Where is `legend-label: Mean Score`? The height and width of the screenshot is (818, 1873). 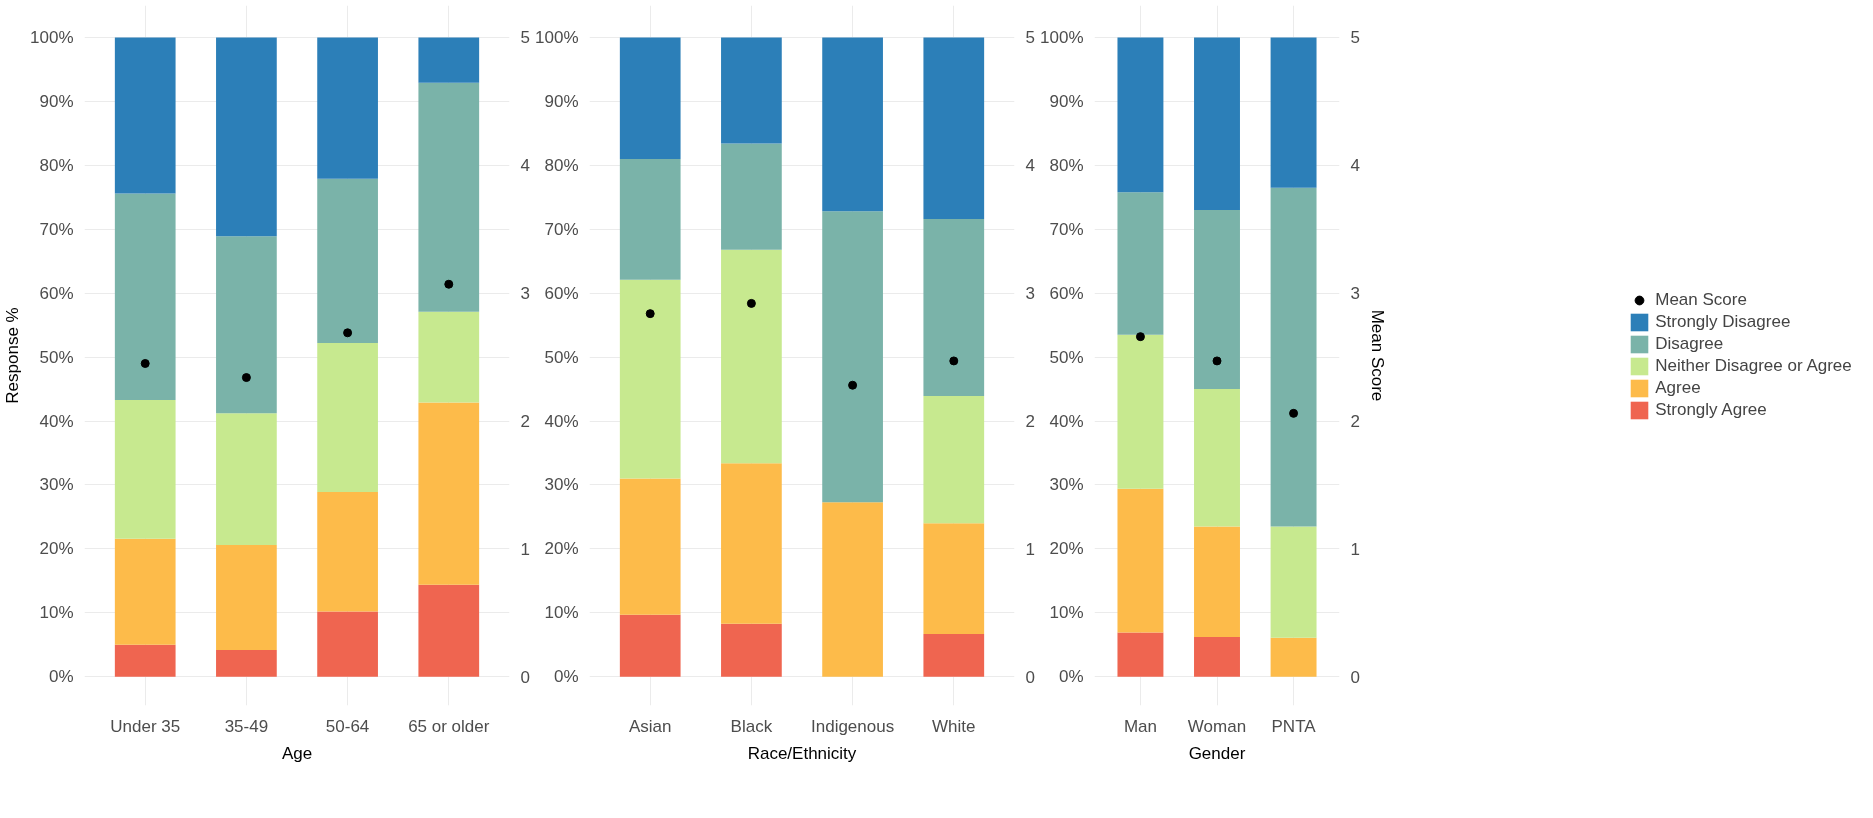 legend-label: Mean Score is located at coordinates (1701, 300).